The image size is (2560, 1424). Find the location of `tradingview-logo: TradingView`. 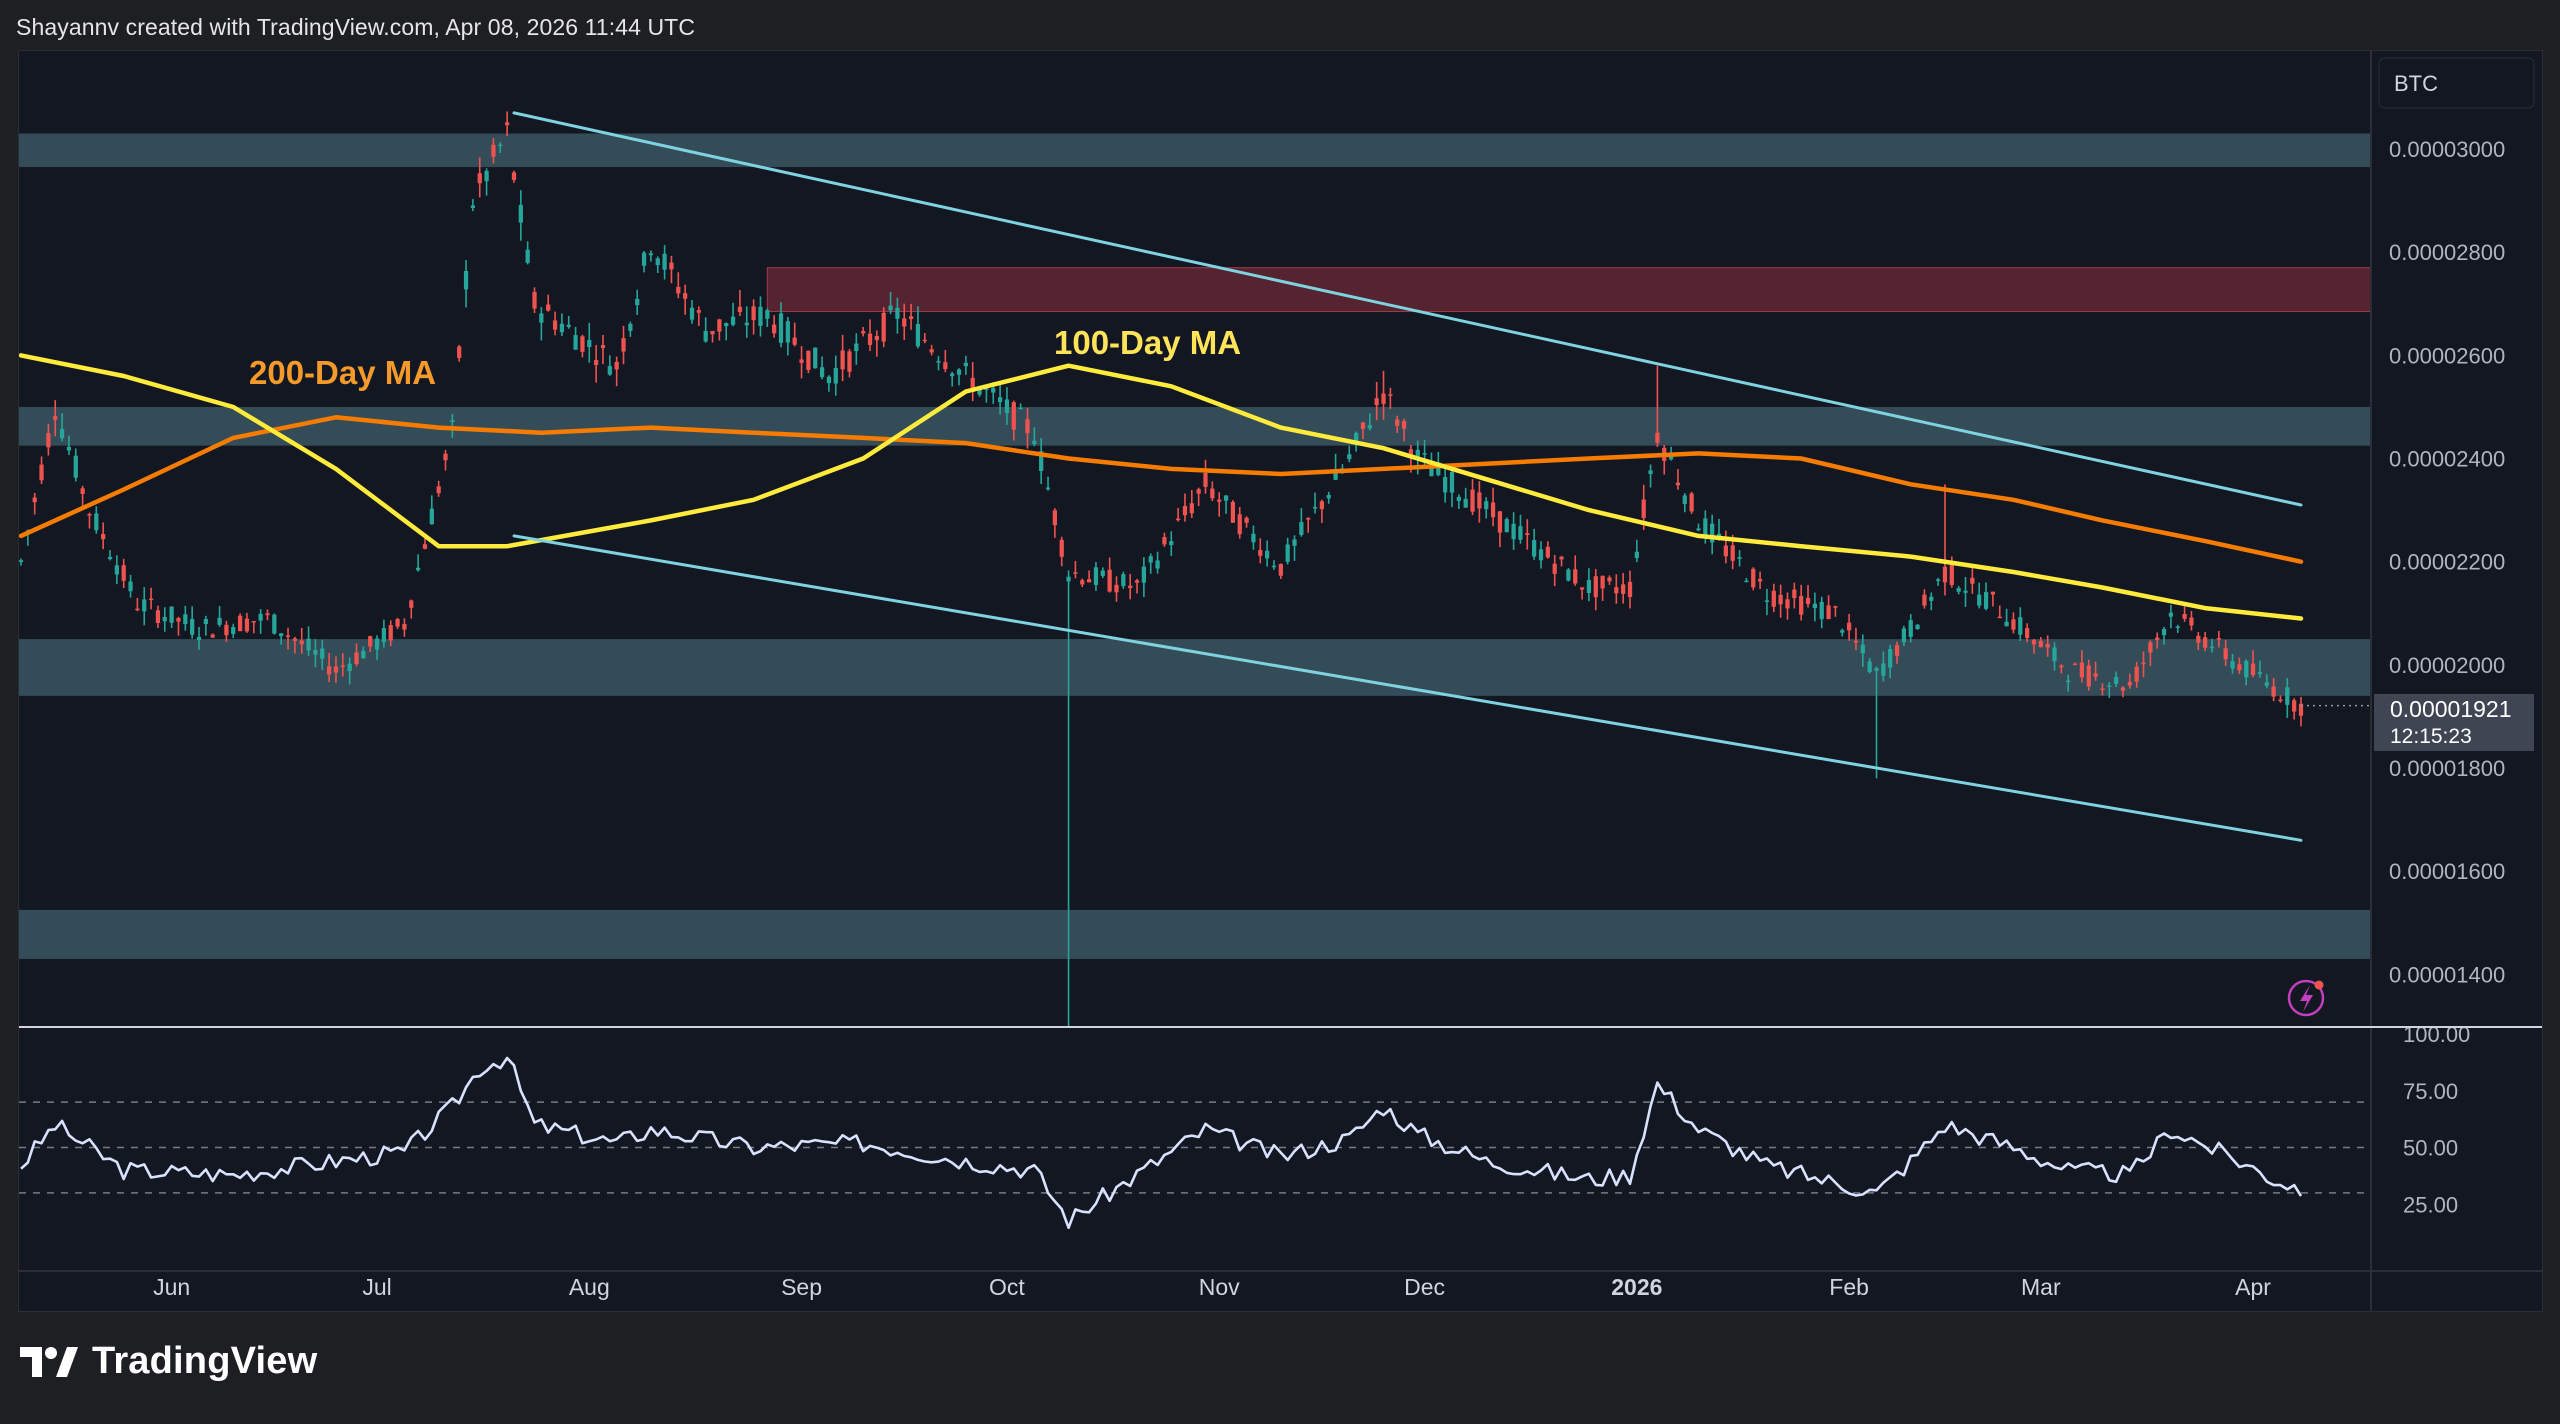

tradingview-logo: TradingView is located at coordinates (168, 1361).